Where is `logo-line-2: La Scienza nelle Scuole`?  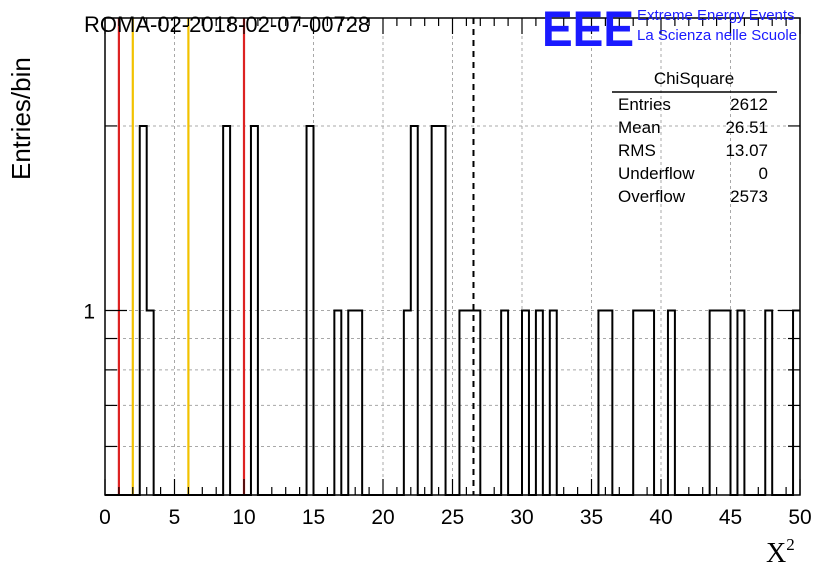
logo-line-2: La Scienza nelle Scuole is located at coordinates (717, 35).